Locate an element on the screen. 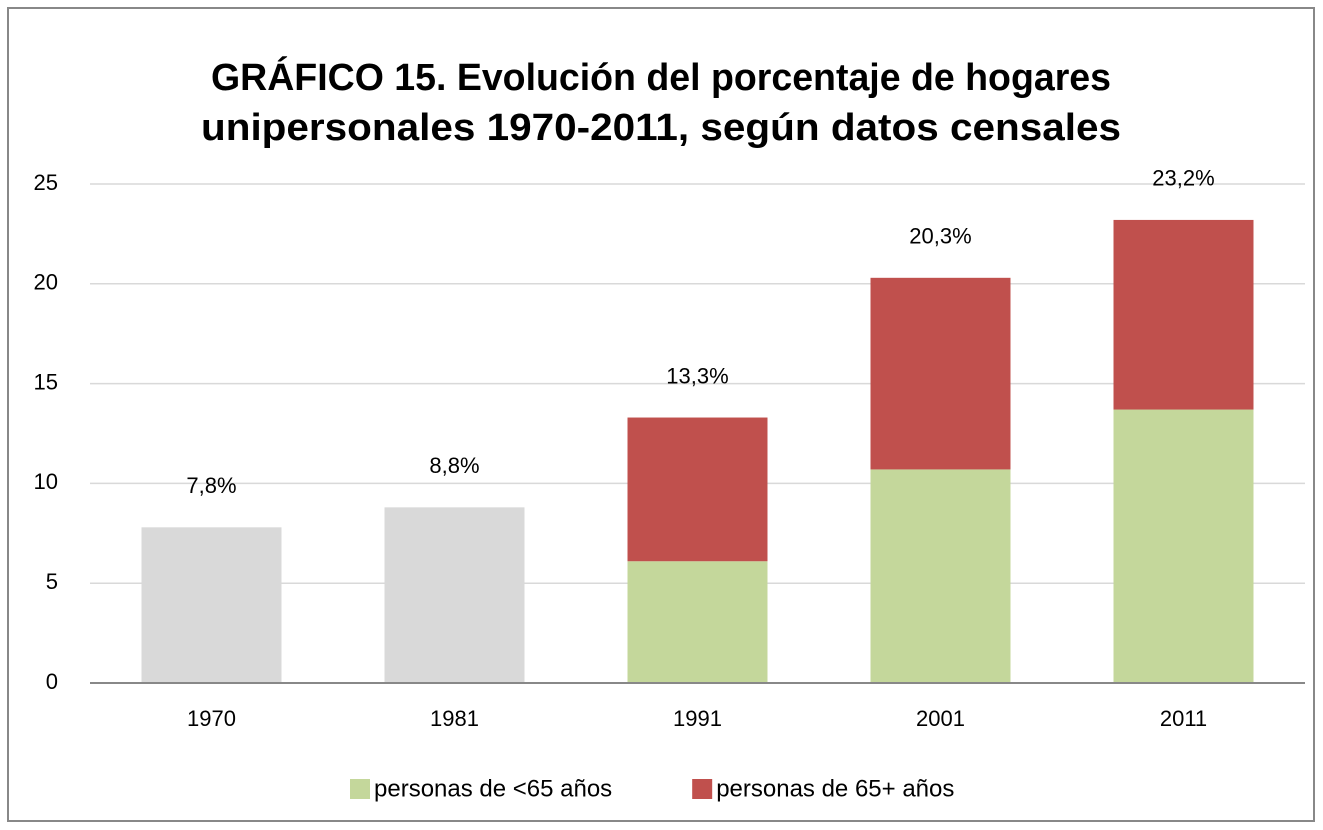 This screenshot has height=830, width=1323. x-tick-label: 2011 is located at coordinates (1183, 718).